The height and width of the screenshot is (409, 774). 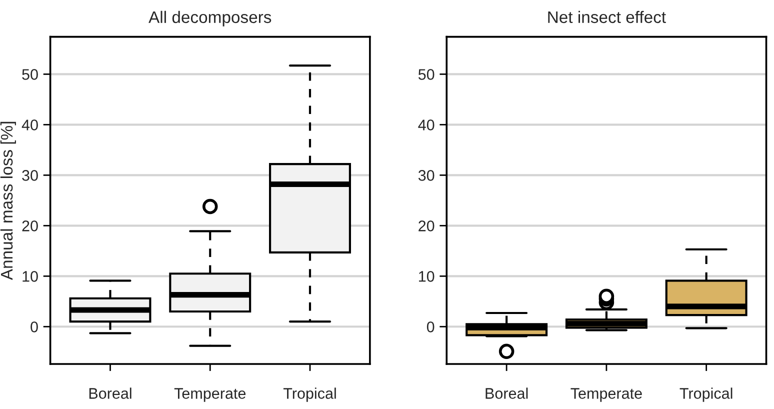 I want to click on chart-title: Net insect effect, so click(x=607, y=17).